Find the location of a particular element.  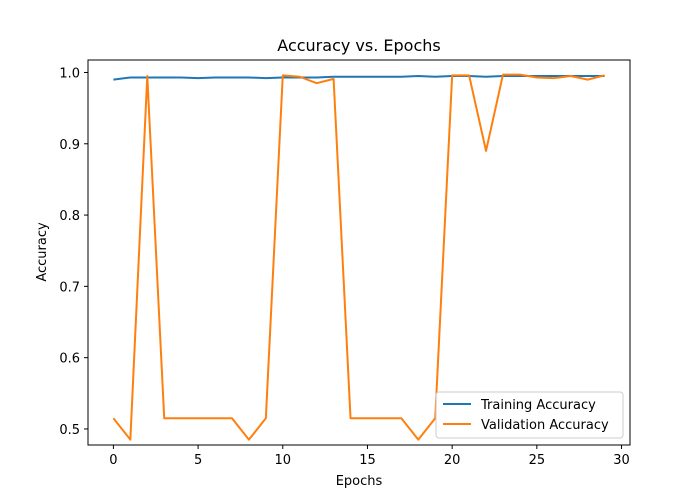

y-tick-label: 0.8 is located at coordinates (69, 216).